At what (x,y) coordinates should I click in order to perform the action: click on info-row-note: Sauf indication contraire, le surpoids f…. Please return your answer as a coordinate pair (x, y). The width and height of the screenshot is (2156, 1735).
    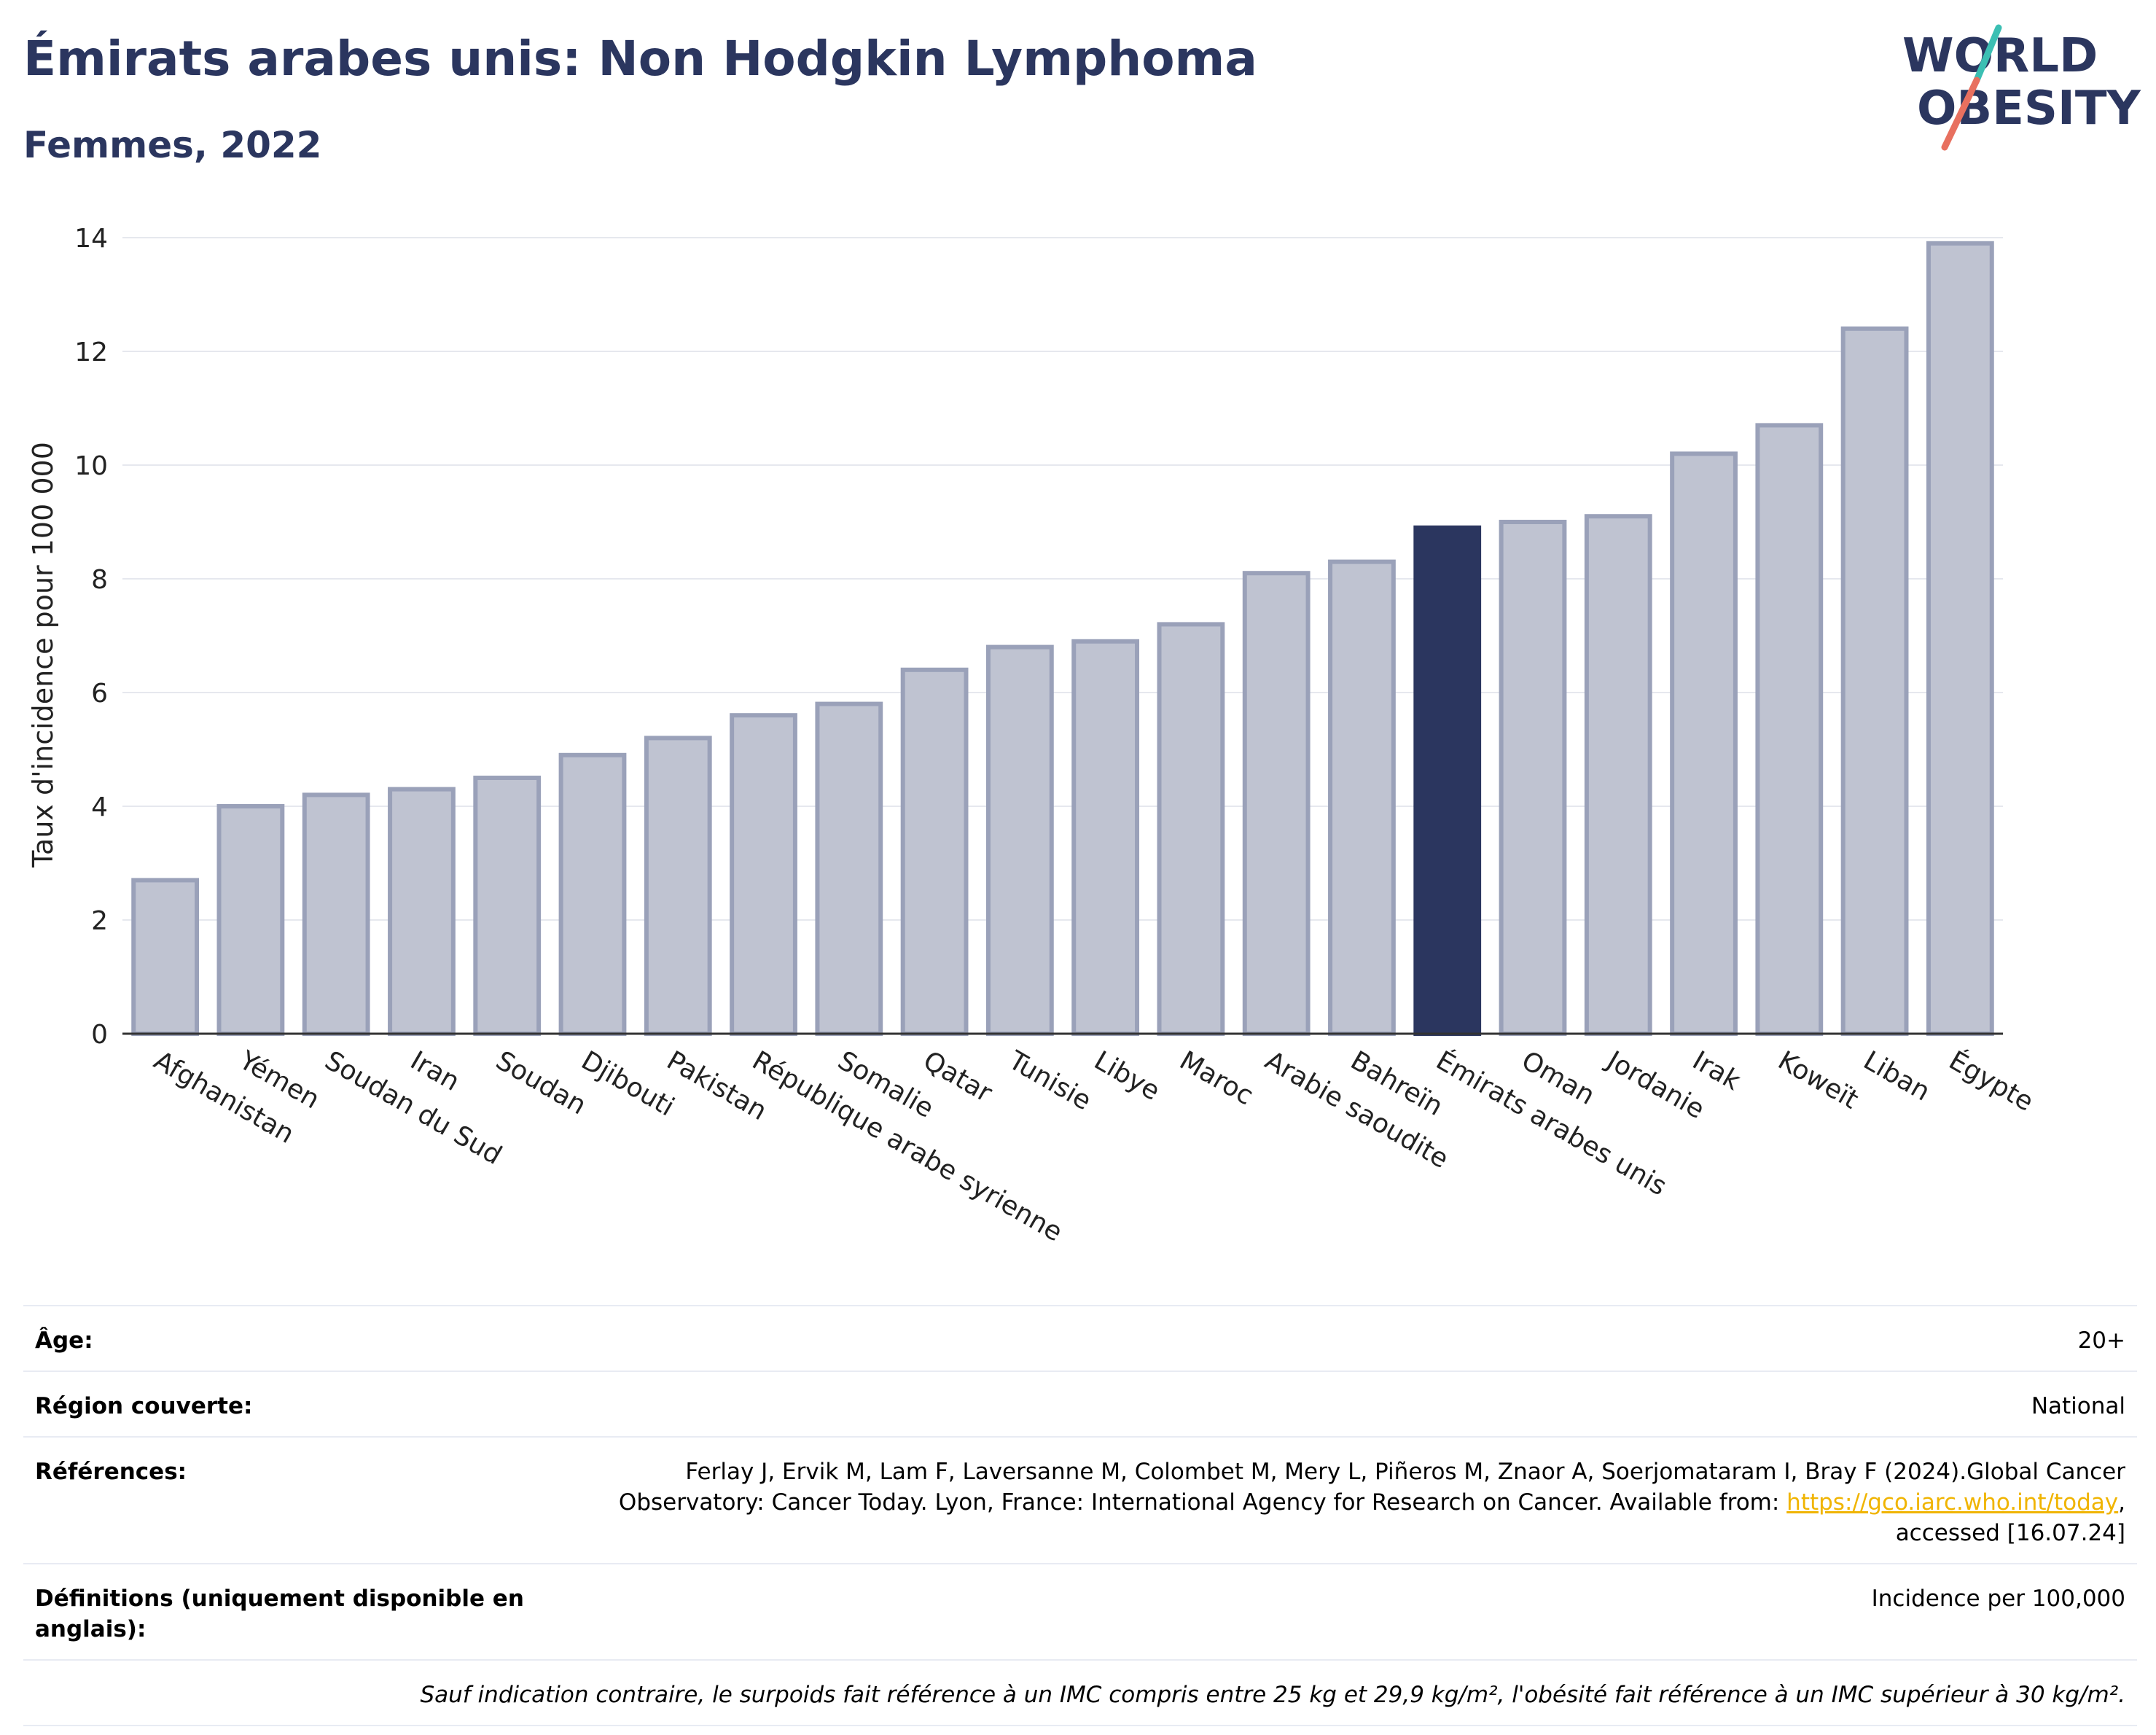
    Looking at the image, I should click on (1080, 1692).